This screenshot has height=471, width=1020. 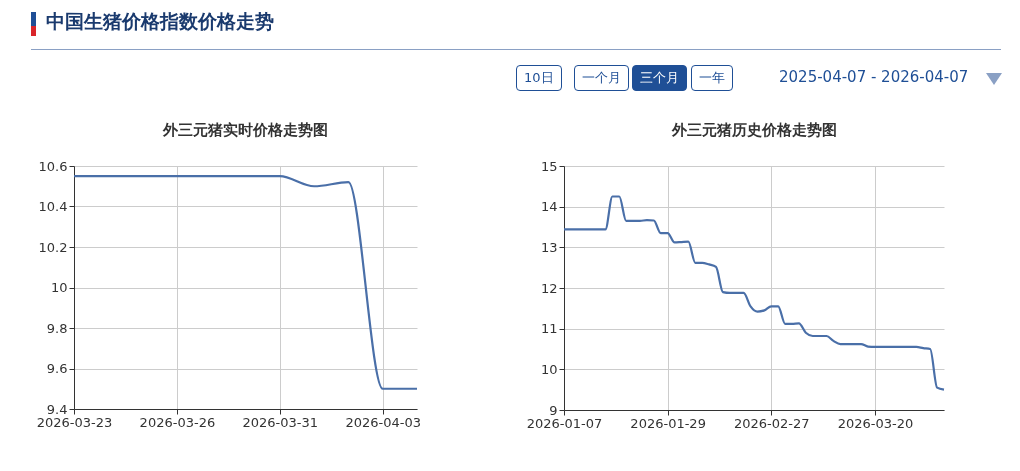 What do you see at coordinates (549, 207) in the screenshot?
I see `y-tick-label: 14` at bounding box center [549, 207].